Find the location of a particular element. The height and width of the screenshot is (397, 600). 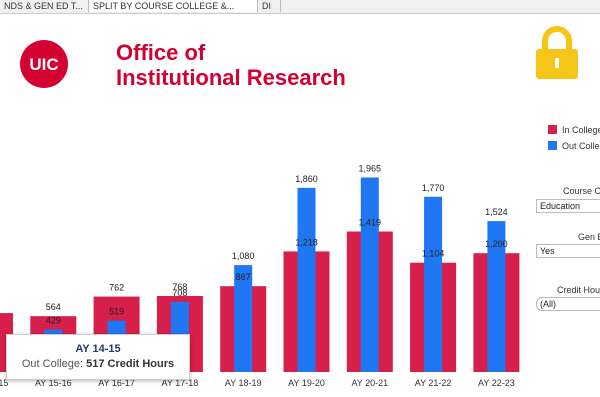

tooltip-body: Out College: 517 Credit Hours is located at coordinates (98, 364).